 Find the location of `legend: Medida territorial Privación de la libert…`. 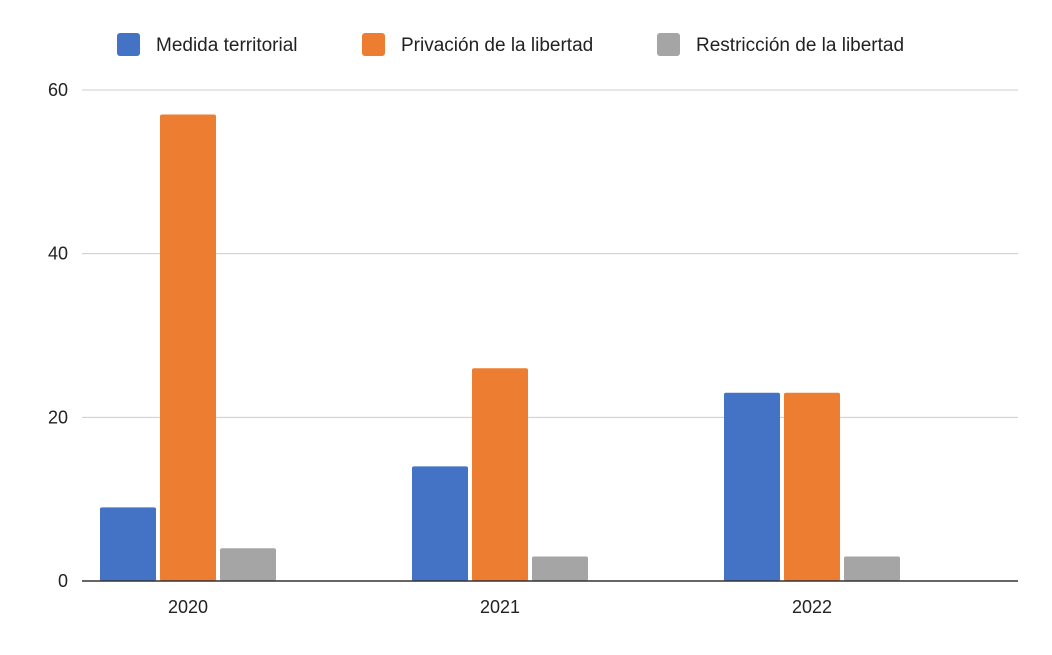

legend: Medida territorial Privación de la libert… is located at coordinates (510, 44).